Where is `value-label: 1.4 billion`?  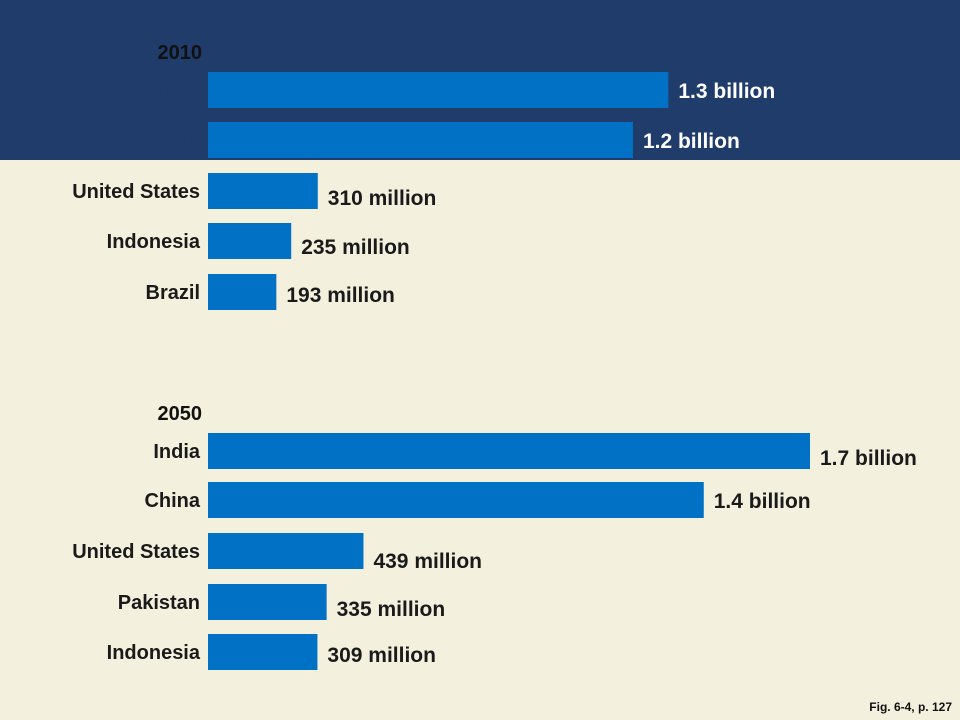
value-label: 1.4 billion is located at coordinates (762, 501).